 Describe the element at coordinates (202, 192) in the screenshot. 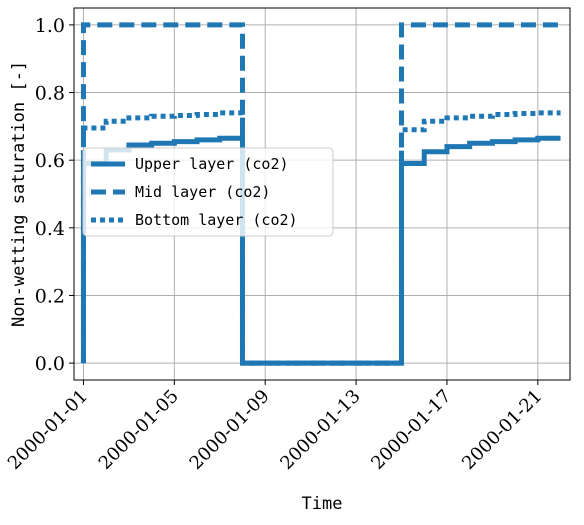

I see `legend-label-2: Mid layer (co2)` at that location.